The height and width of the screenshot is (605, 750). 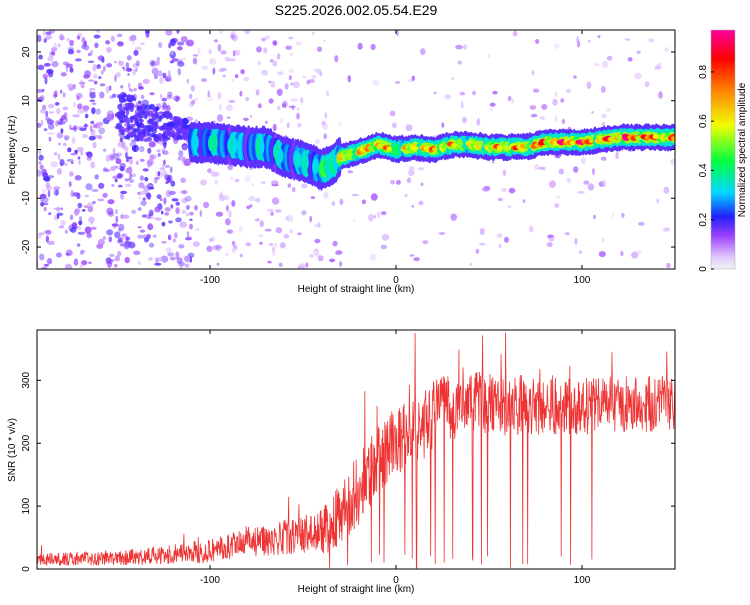 I want to click on snr-ytick-label: 300, so click(x=26, y=380).